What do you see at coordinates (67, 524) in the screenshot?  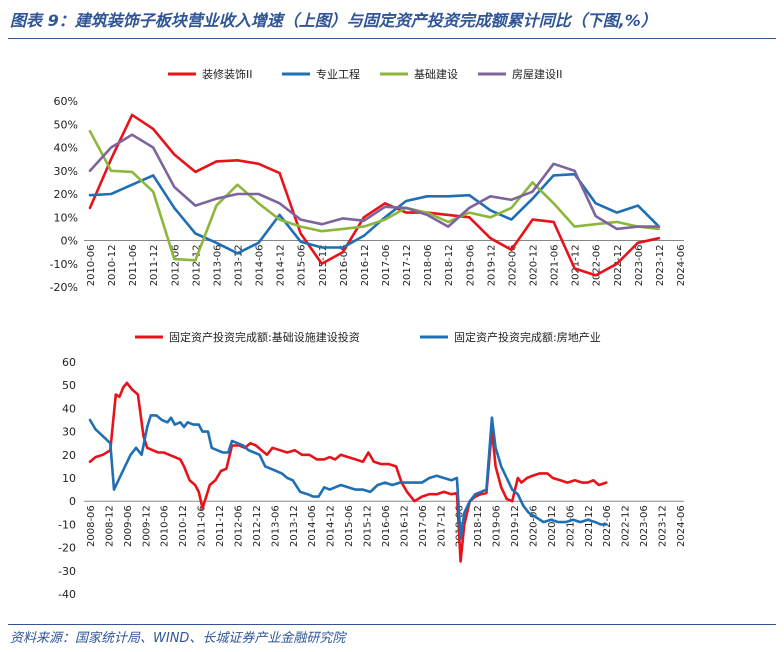 I see `y-tick-label: -10` at bounding box center [67, 524].